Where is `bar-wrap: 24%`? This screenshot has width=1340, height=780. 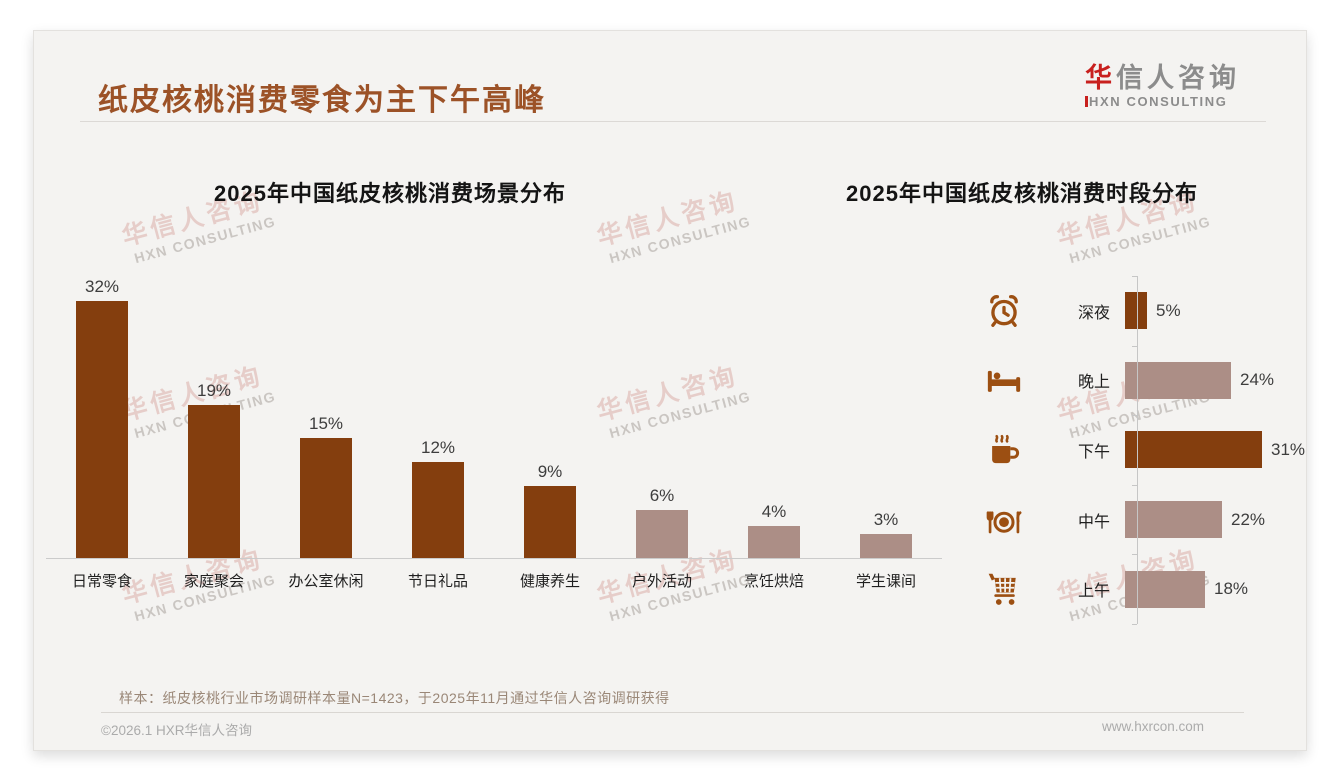
bar-wrap: 24% is located at coordinates (1225, 380).